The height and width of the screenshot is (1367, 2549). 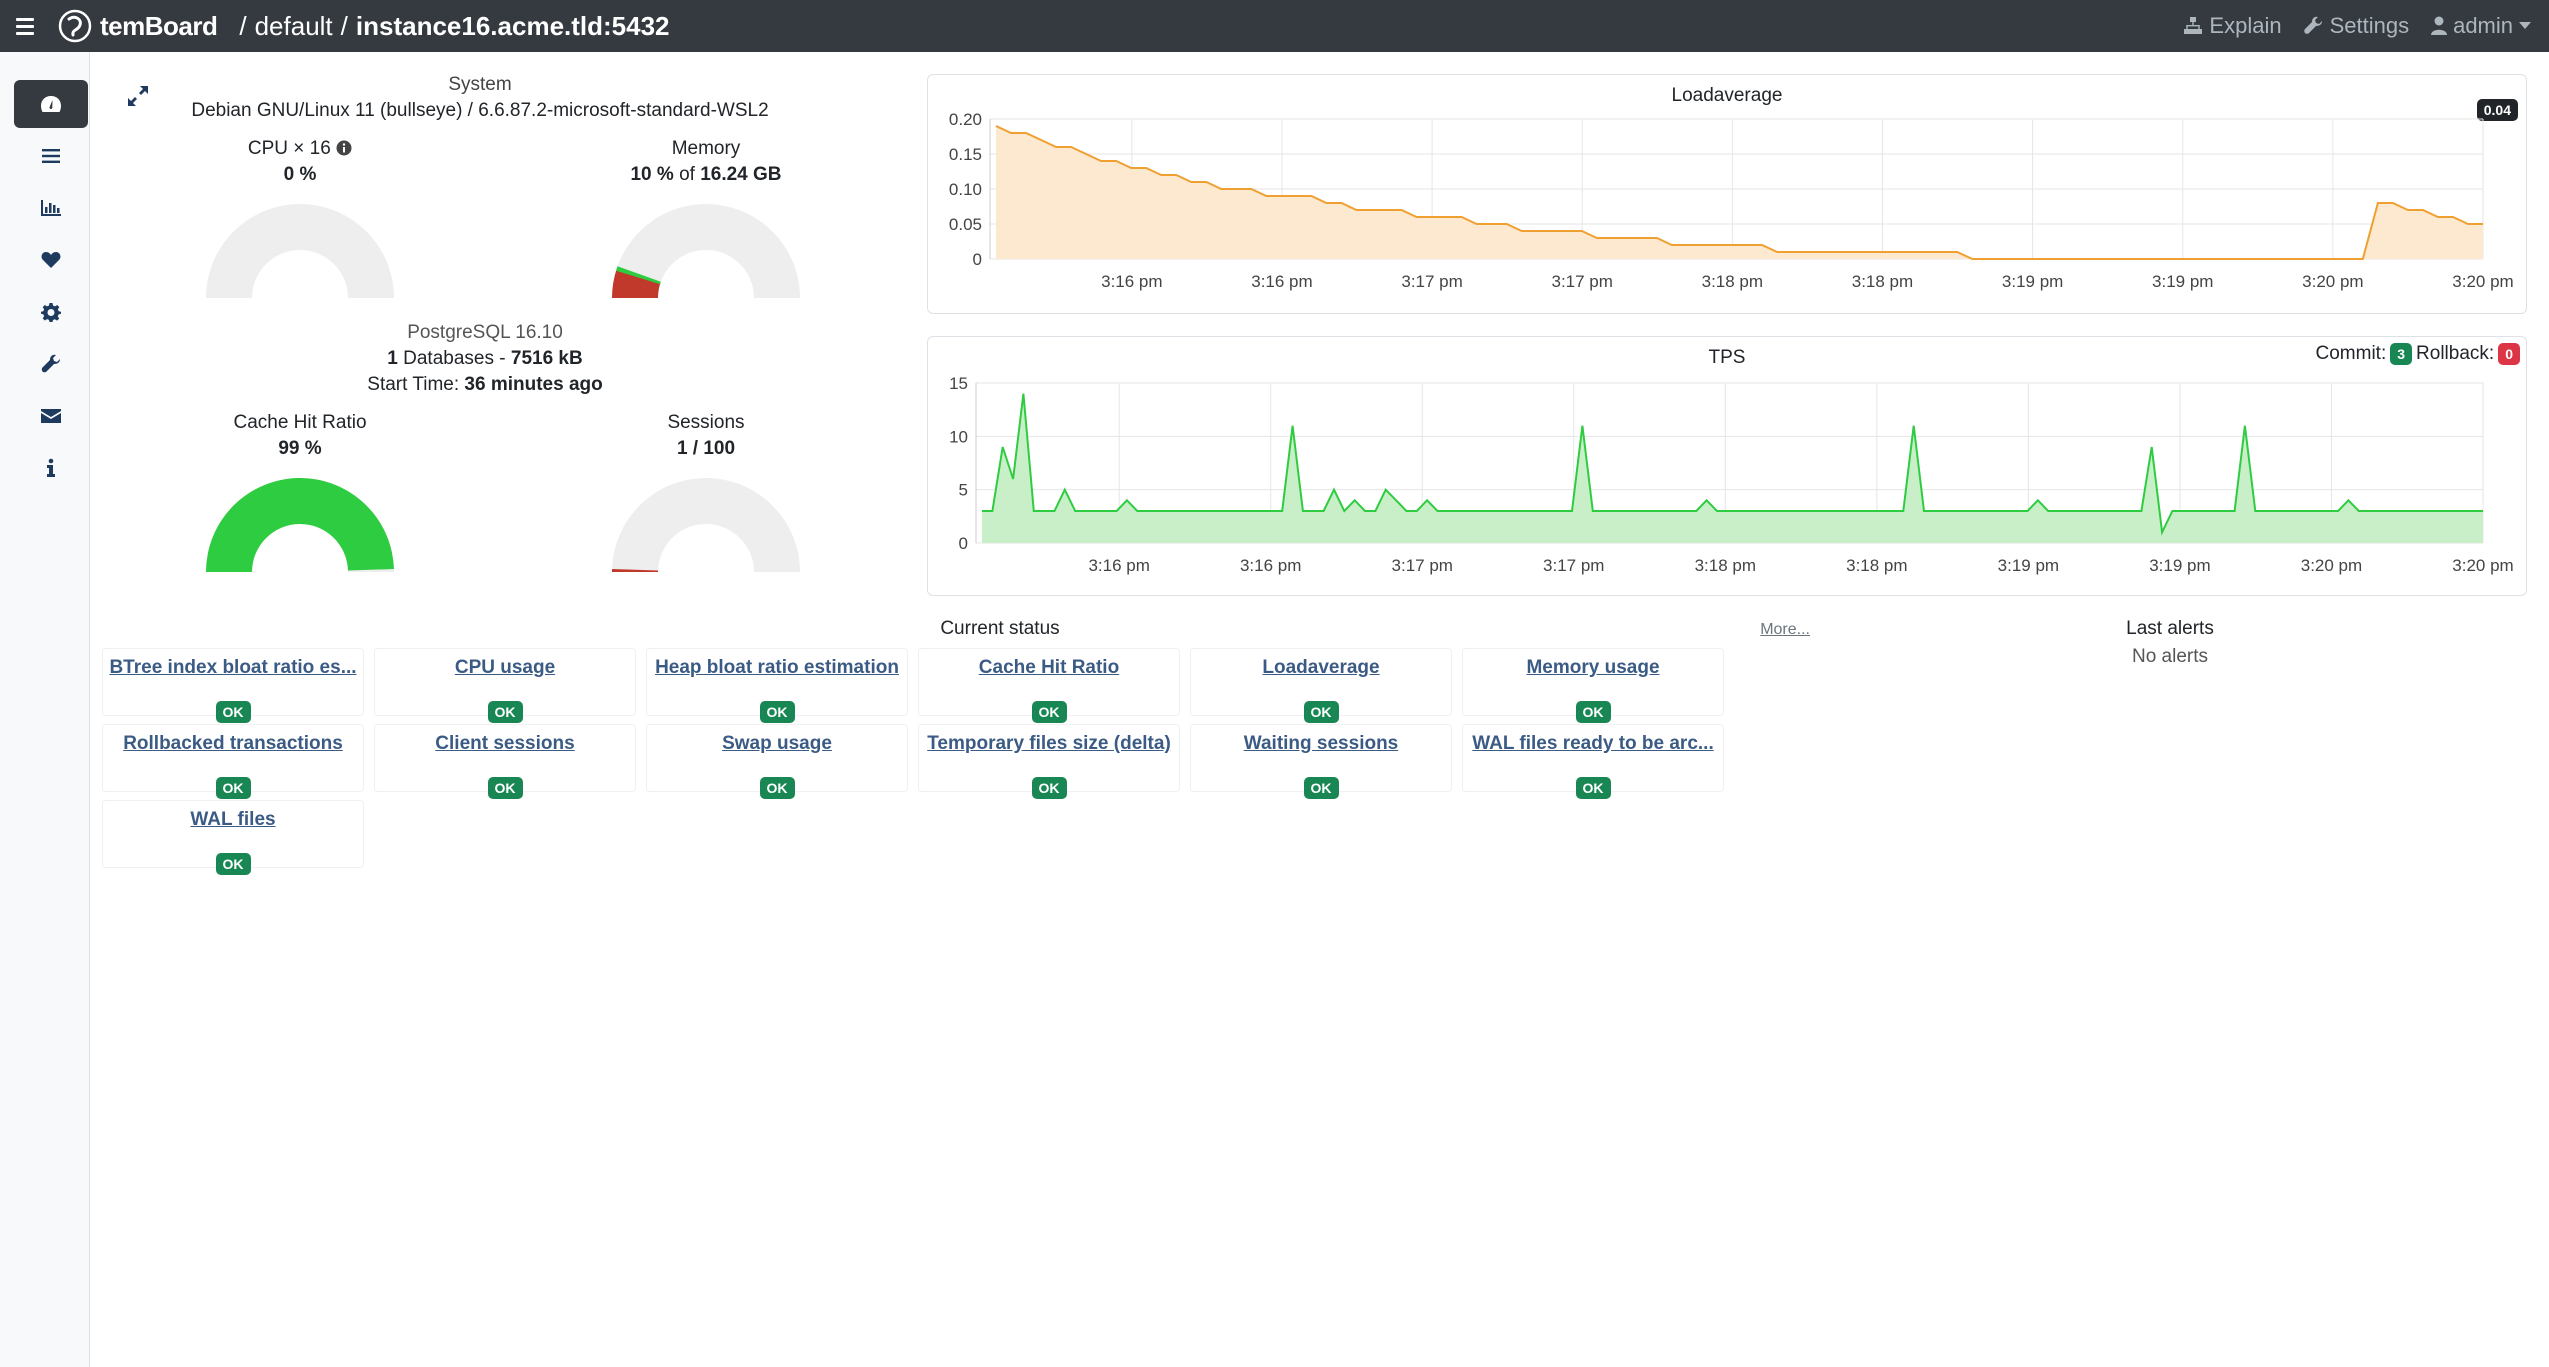 What do you see at coordinates (2170, 643) in the screenshot?
I see `last-alerts: Last alerts No alerts` at bounding box center [2170, 643].